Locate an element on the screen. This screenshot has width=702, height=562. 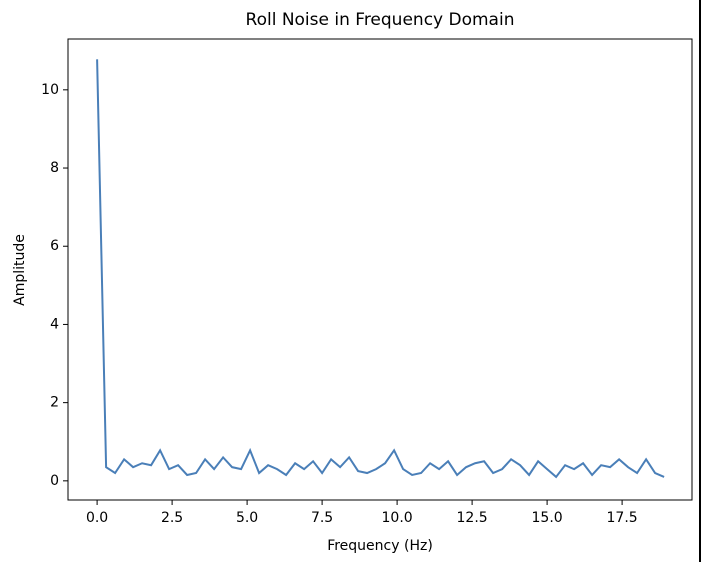
x-tick-label: 17.5 is located at coordinates (622, 518).